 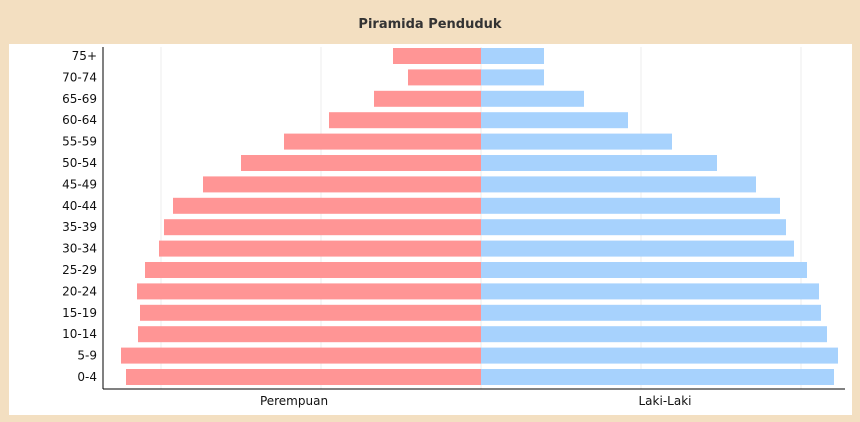 I want to click on age-label-0-4: 0-4, so click(x=87, y=377).